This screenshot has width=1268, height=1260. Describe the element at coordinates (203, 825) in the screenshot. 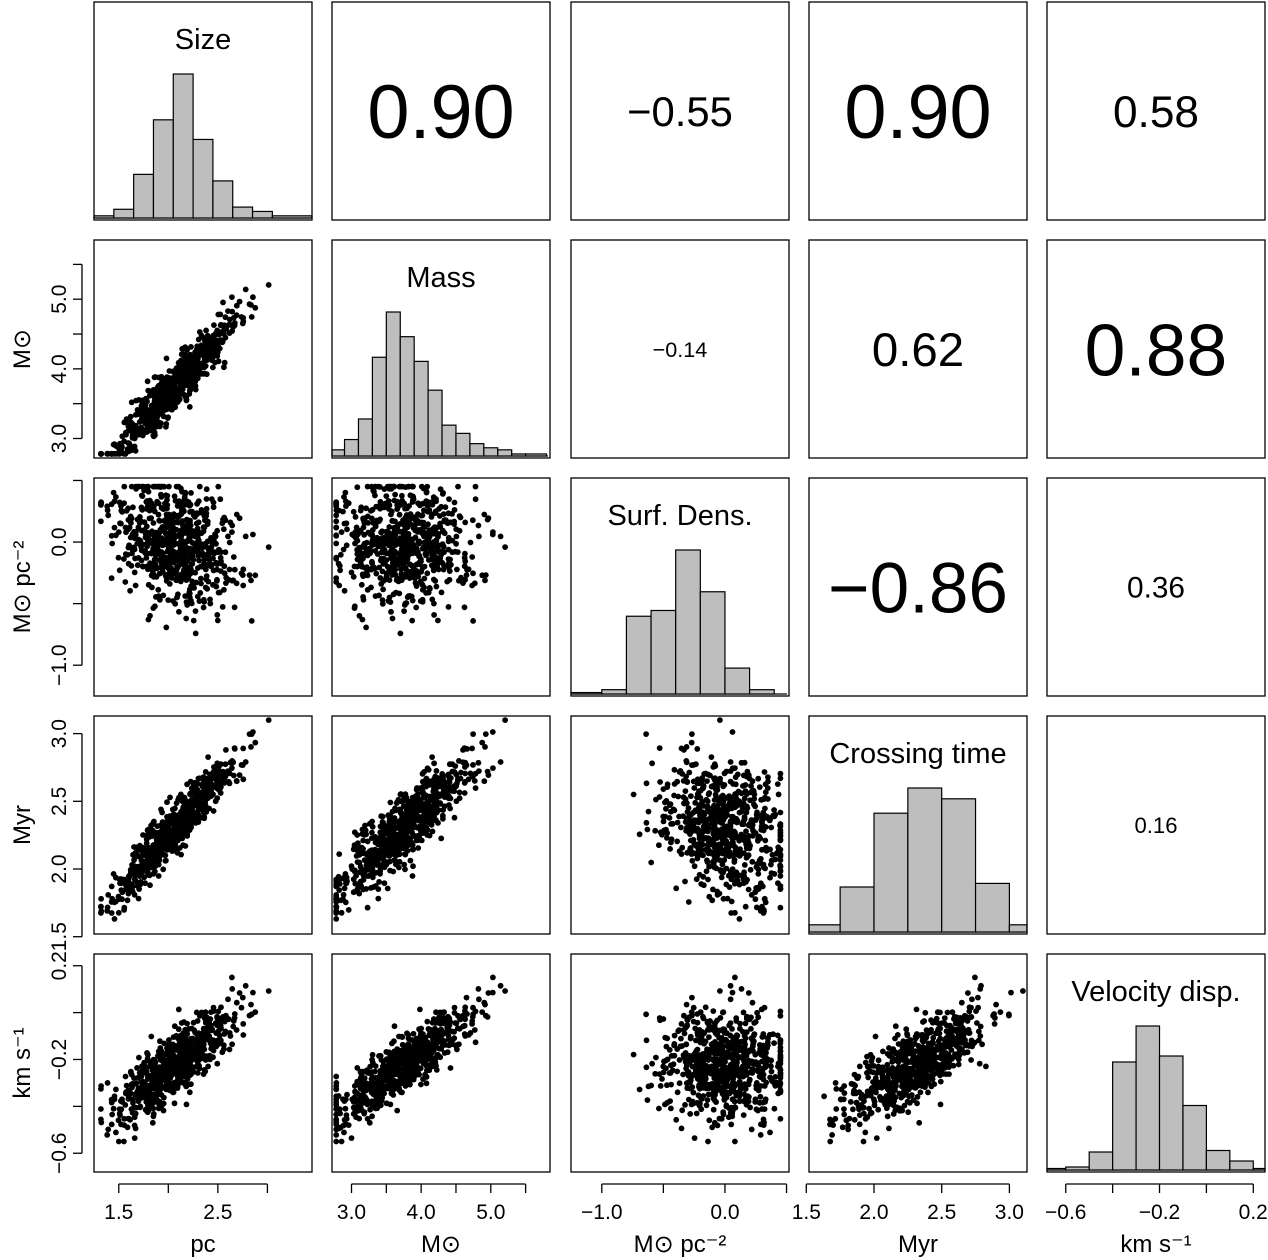

I see `panel-r3-c0` at that location.